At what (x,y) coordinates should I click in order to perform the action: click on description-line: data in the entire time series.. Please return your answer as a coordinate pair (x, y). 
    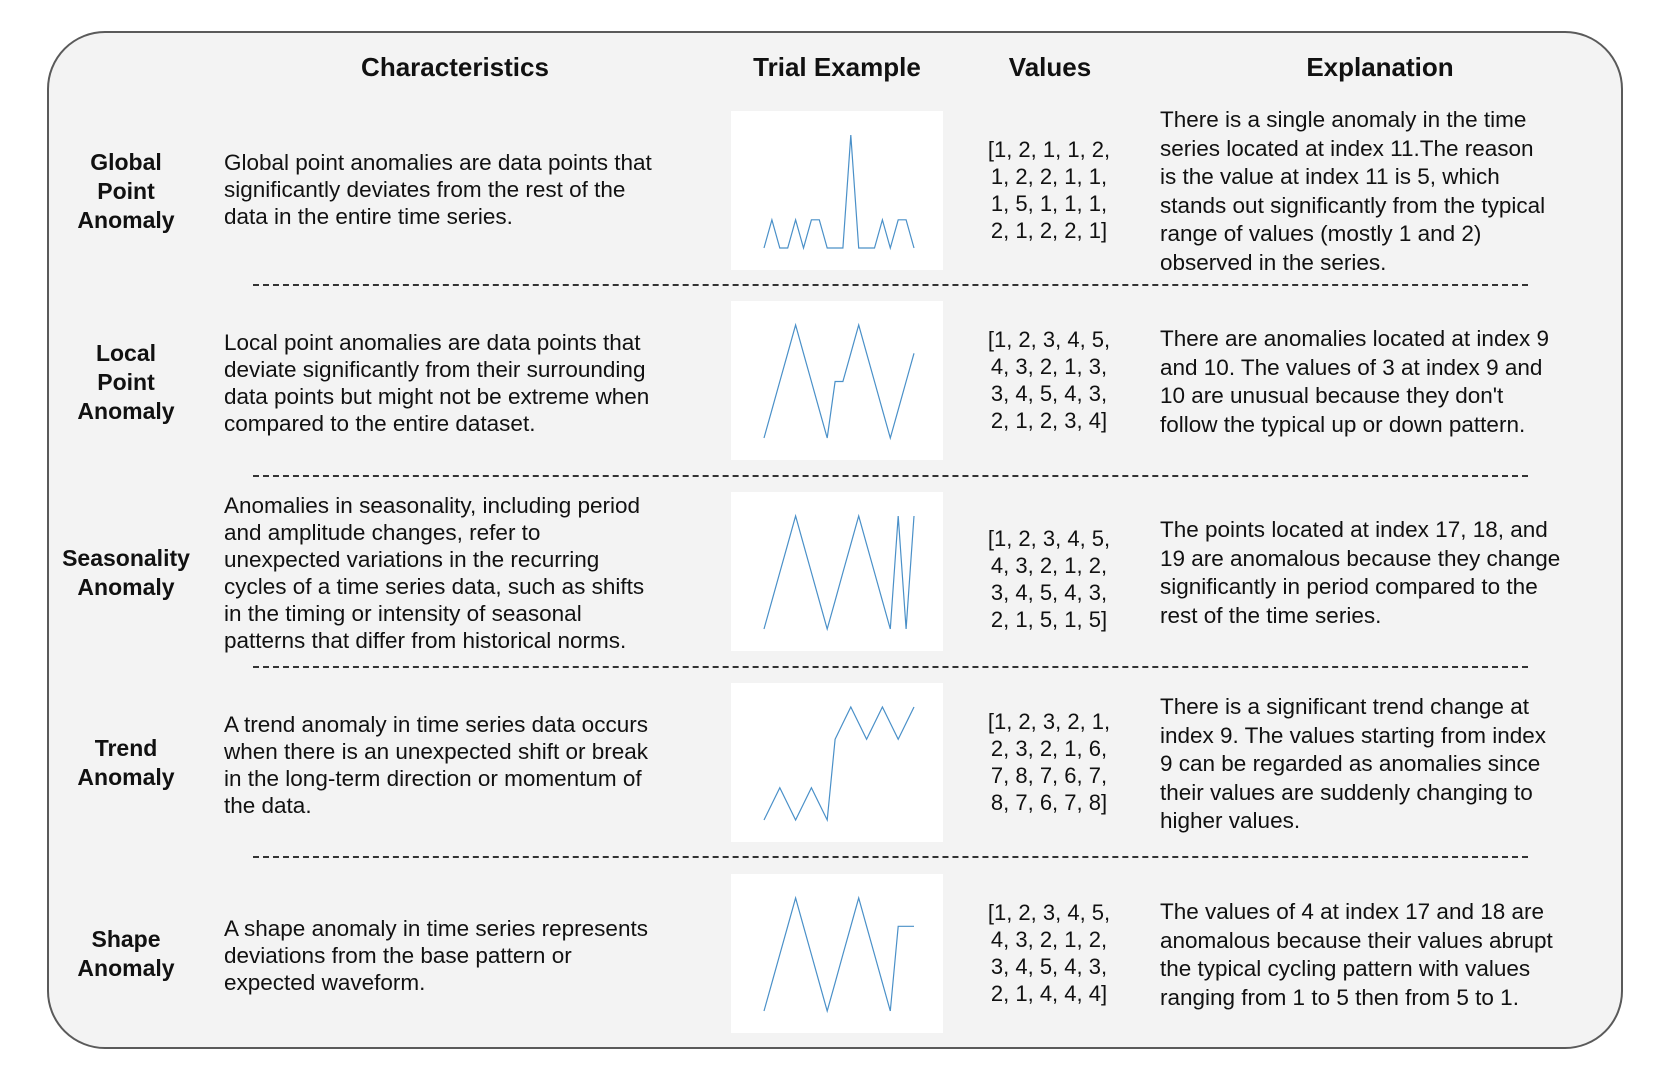
    Looking at the image, I should click on (368, 216).